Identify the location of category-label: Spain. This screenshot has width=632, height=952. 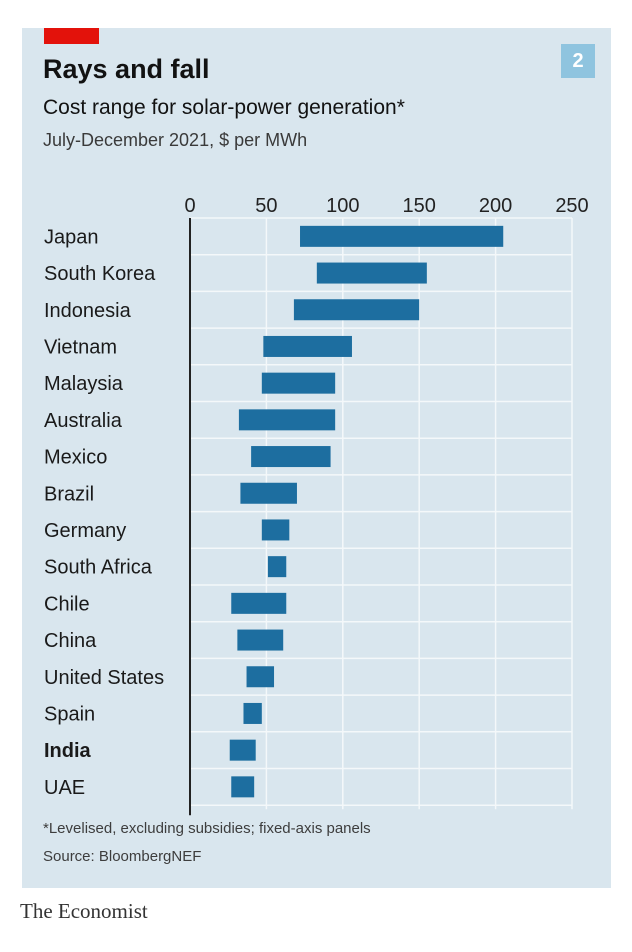
(69, 714).